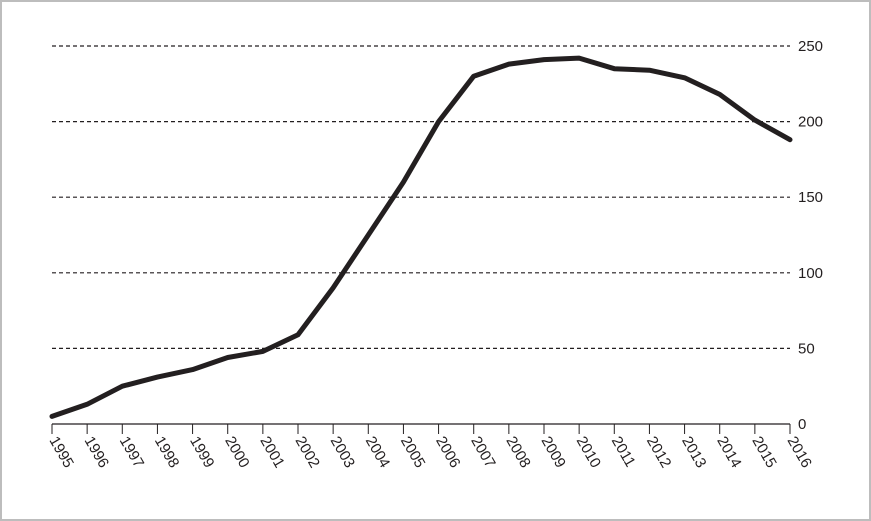 This screenshot has height=521, width=871. I want to click on x-tick-label: 2010, so click(588, 452).